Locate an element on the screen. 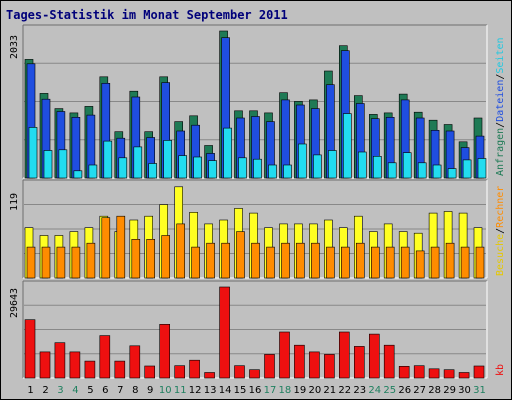  day-label-12: 12 is located at coordinates (195, 390).